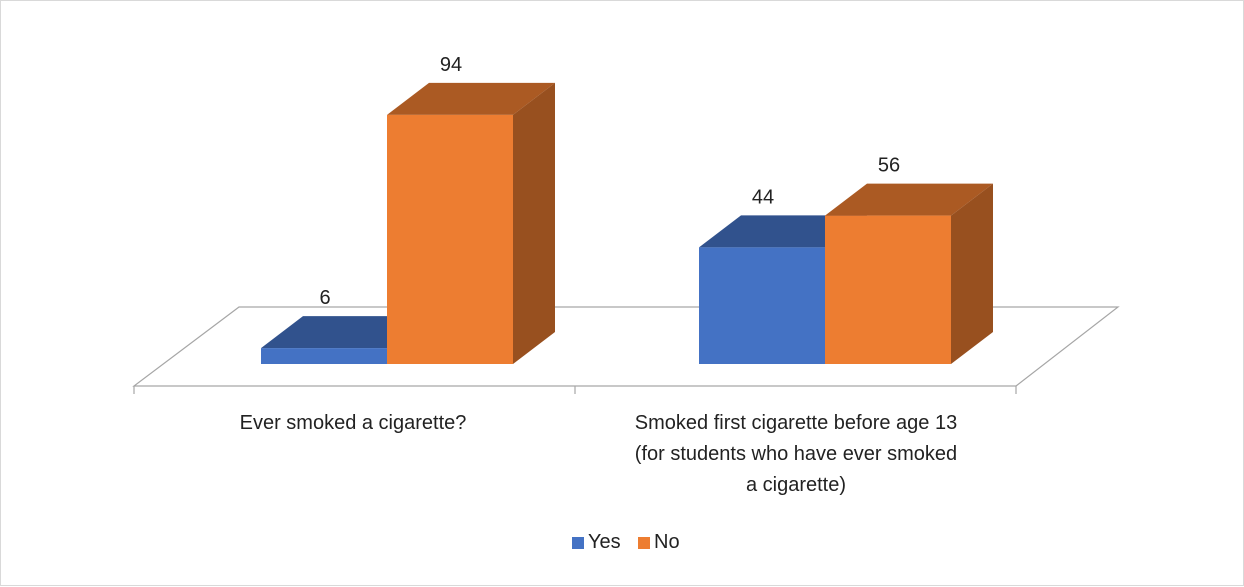 The image size is (1244, 587). Describe the element at coordinates (796, 423) in the screenshot. I see `category-label-1: Smoked first cigarette before age 13` at that location.